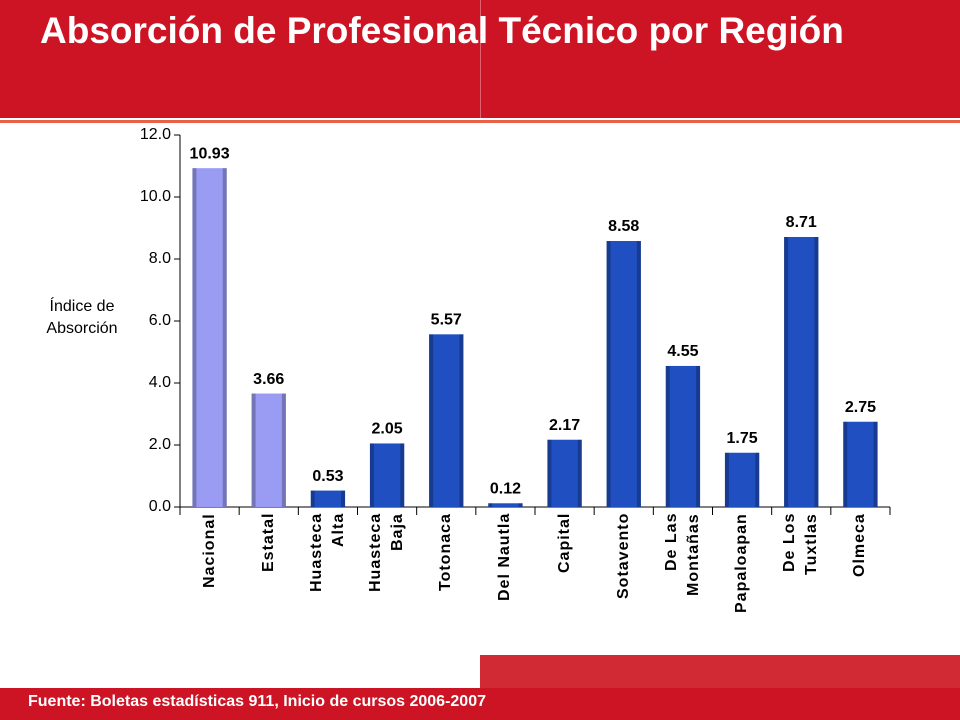 The width and height of the screenshot is (960, 720). What do you see at coordinates (155, 196) in the screenshot?
I see `y-tick-label: 10.0` at bounding box center [155, 196].